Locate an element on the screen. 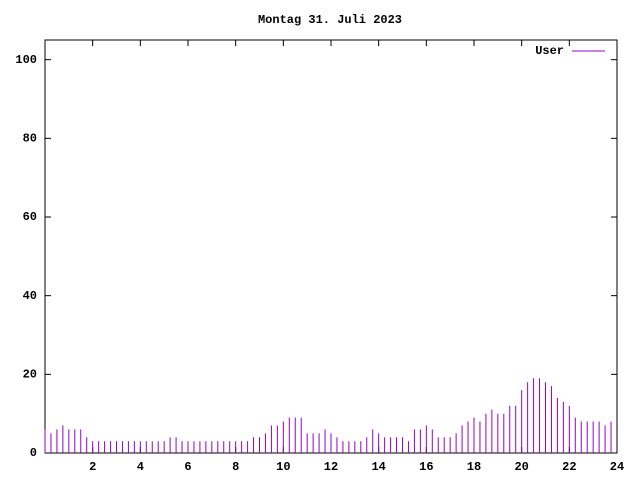 The image size is (640, 485). legend-label: User is located at coordinates (549, 51).